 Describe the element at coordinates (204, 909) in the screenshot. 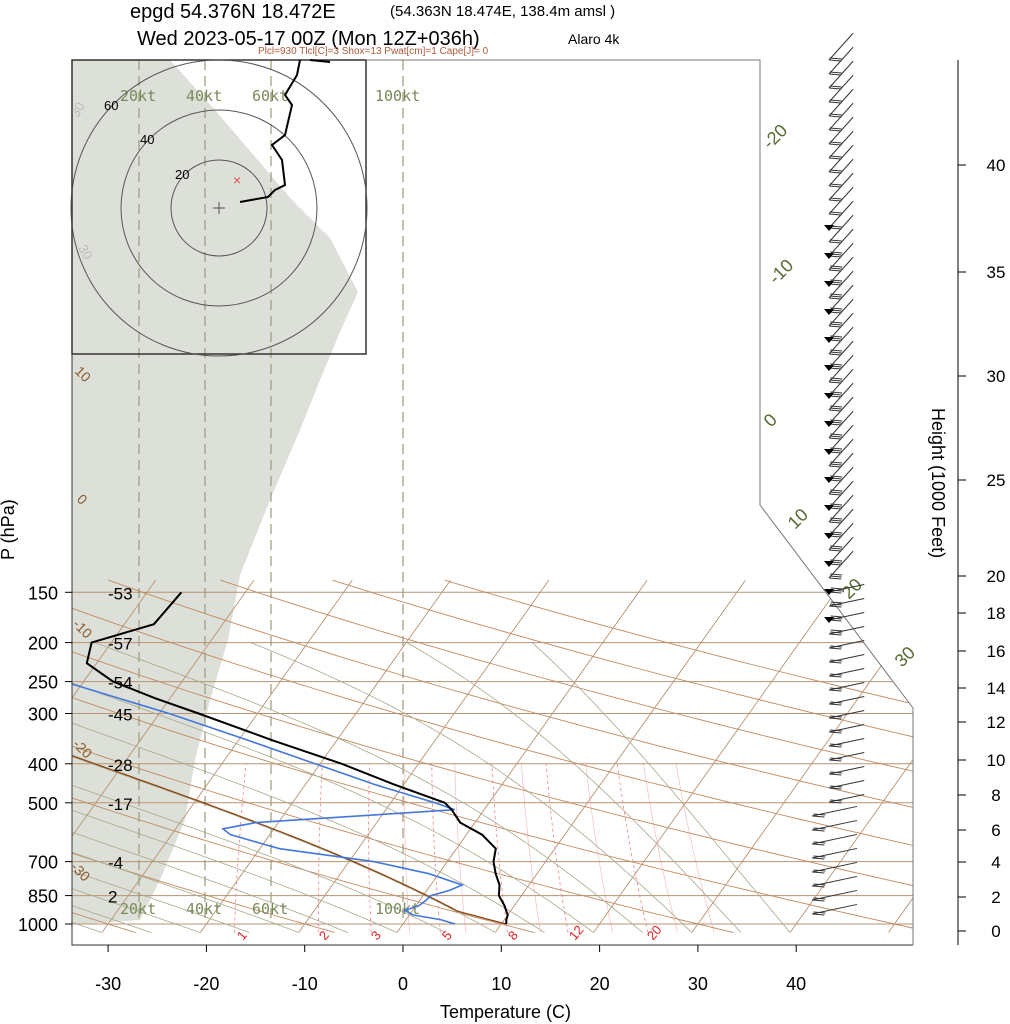

I see `wind-scale-label-bottom: 40kt` at that location.